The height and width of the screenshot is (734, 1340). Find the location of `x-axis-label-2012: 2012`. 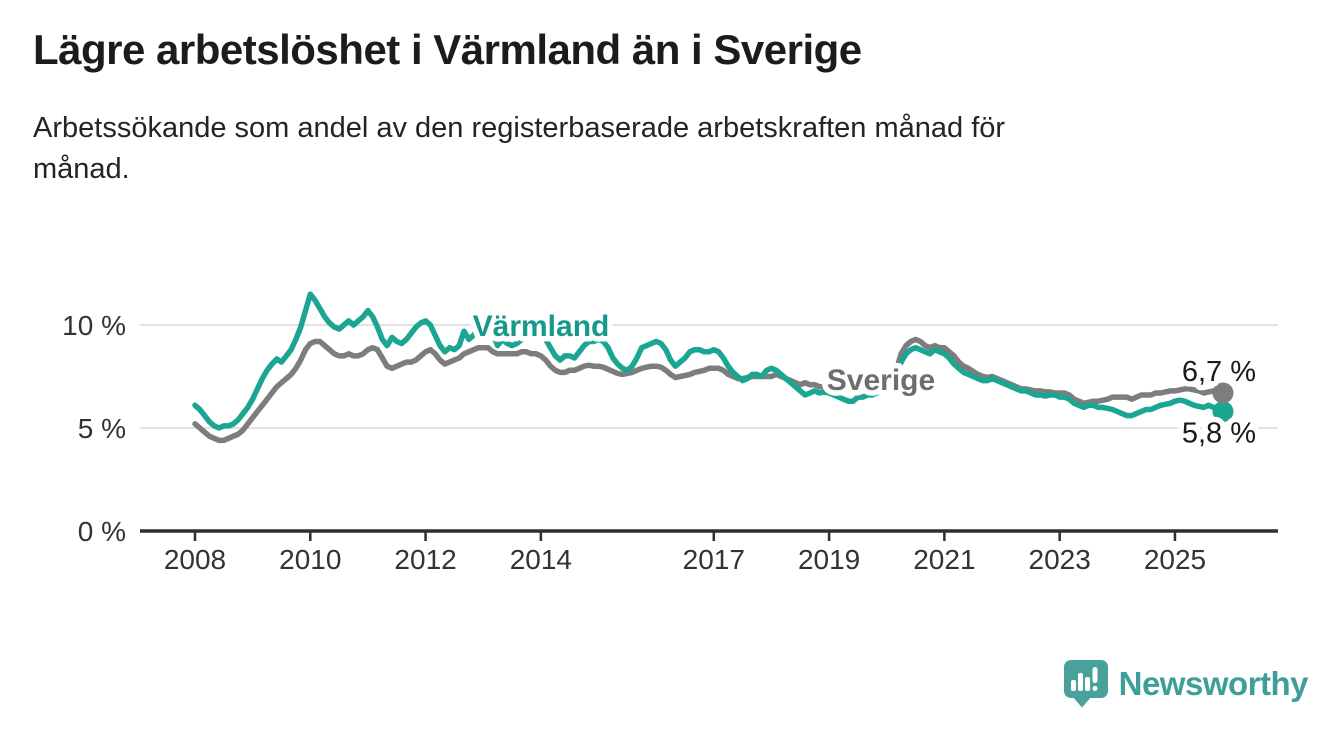

x-axis-label-2012: 2012 is located at coordinates (425, 559).